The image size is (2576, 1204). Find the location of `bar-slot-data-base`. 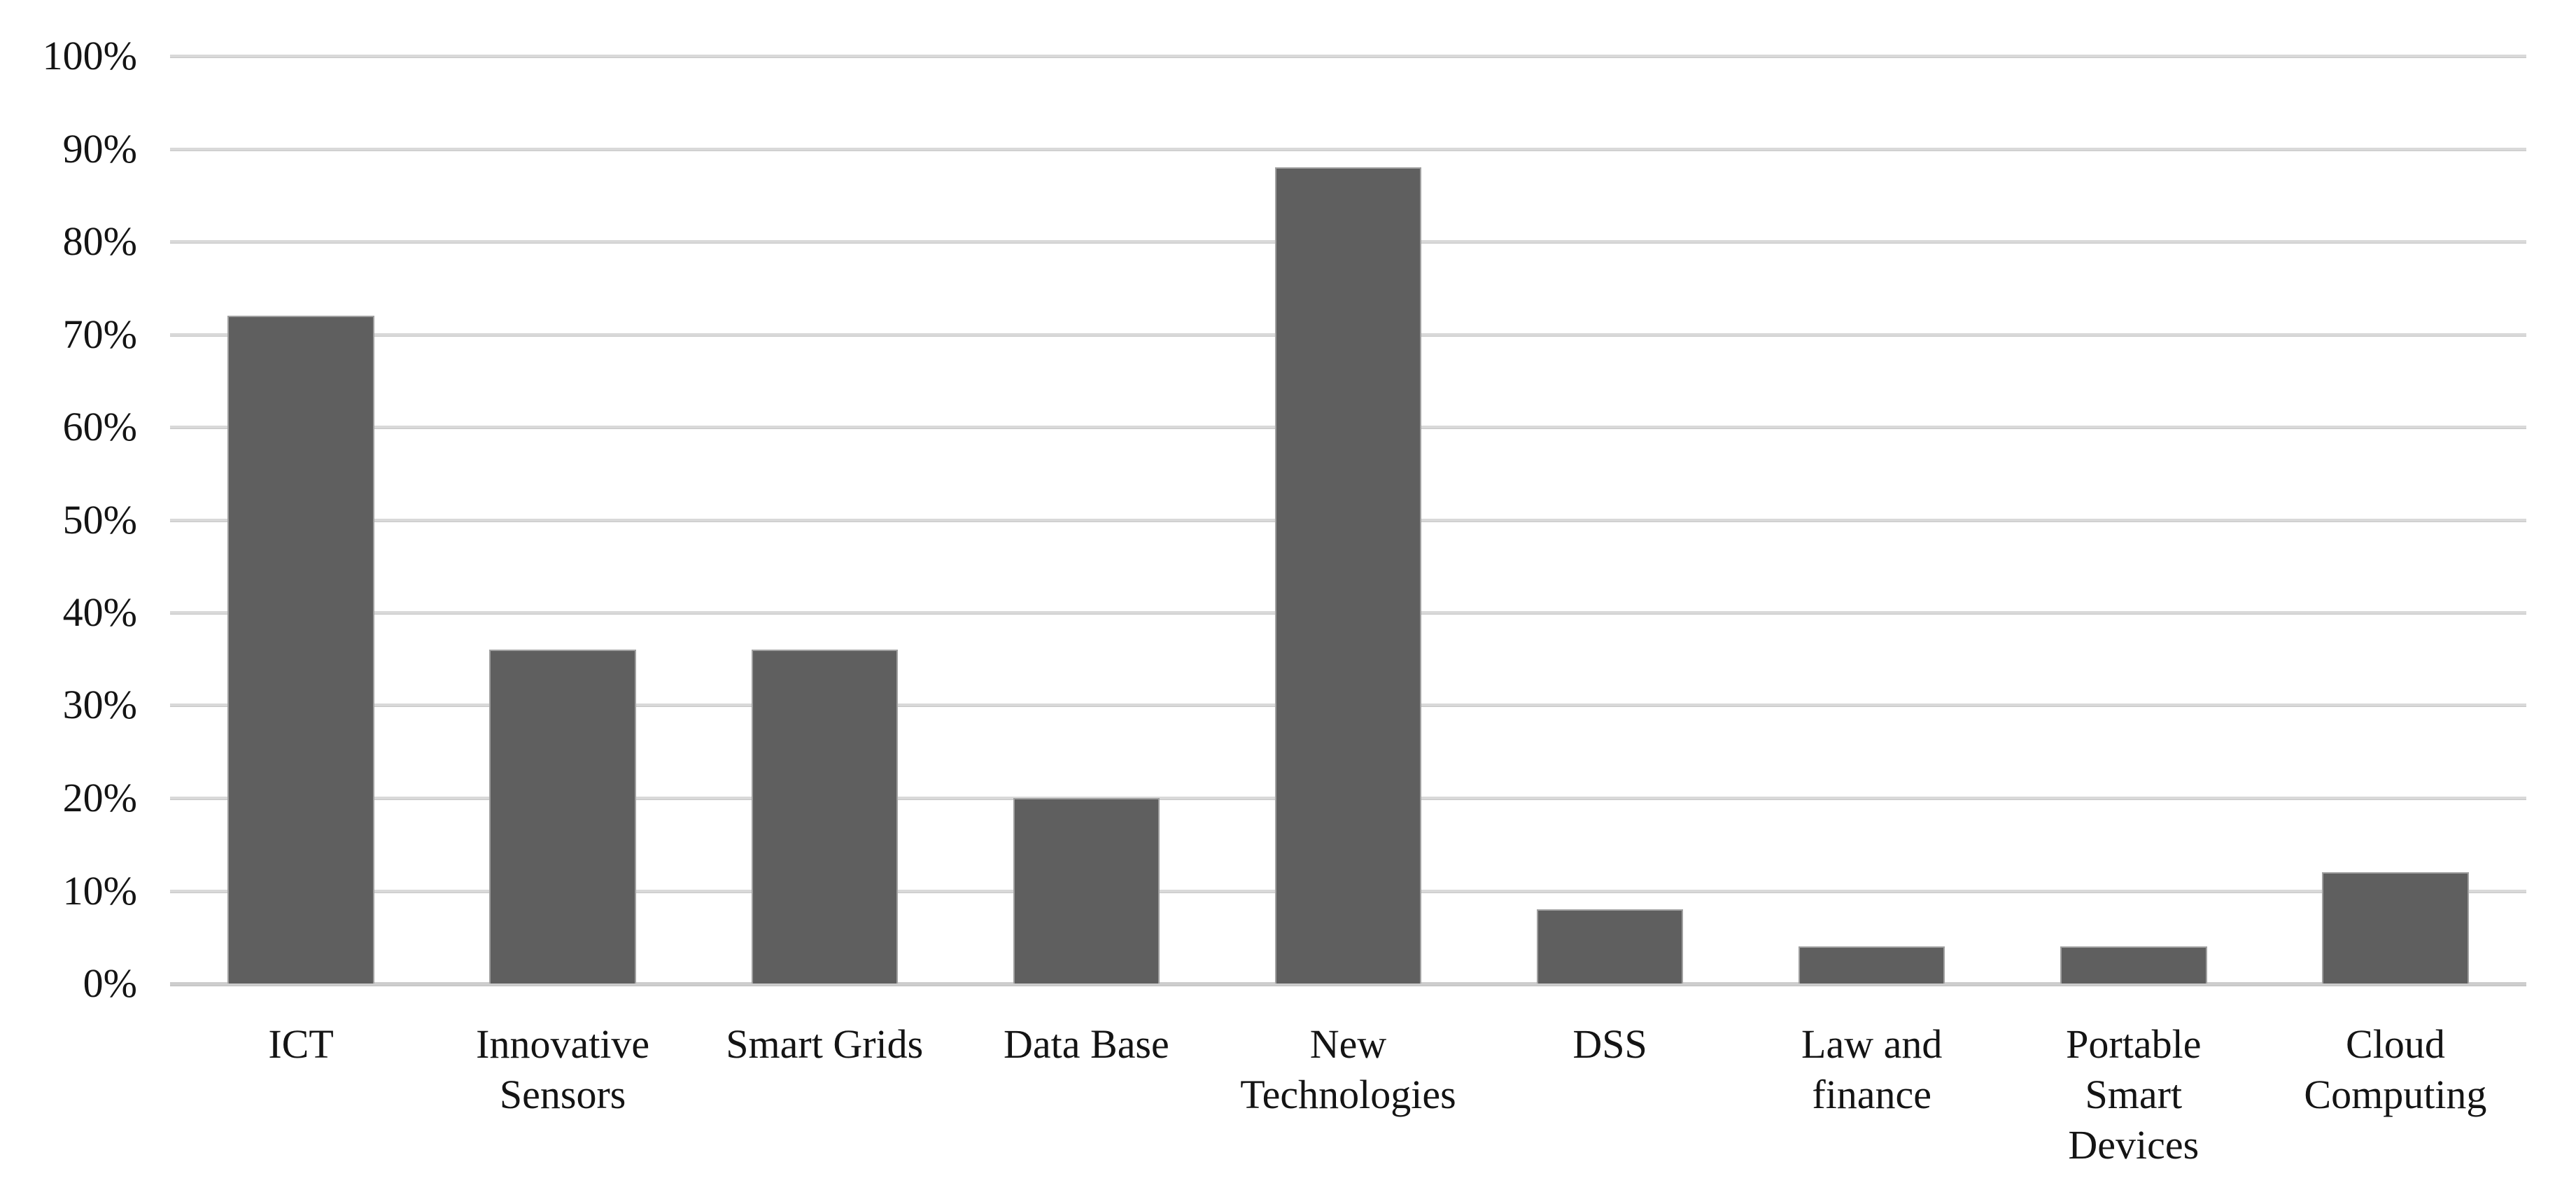

bar-slot-data-base is located at coordinates (1086, 519).